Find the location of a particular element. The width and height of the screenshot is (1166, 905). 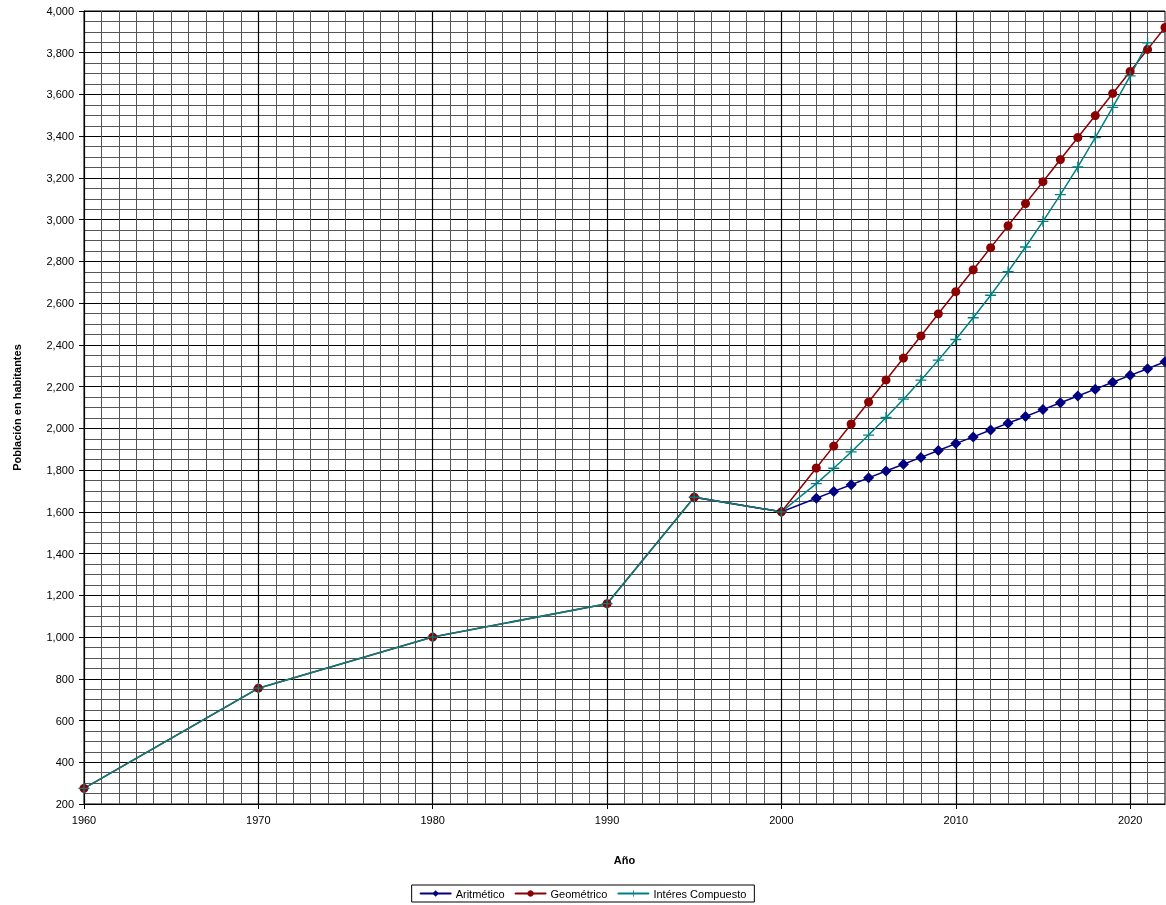

legend-label: Intéres Compuesto is located at coordinates (700, 893).